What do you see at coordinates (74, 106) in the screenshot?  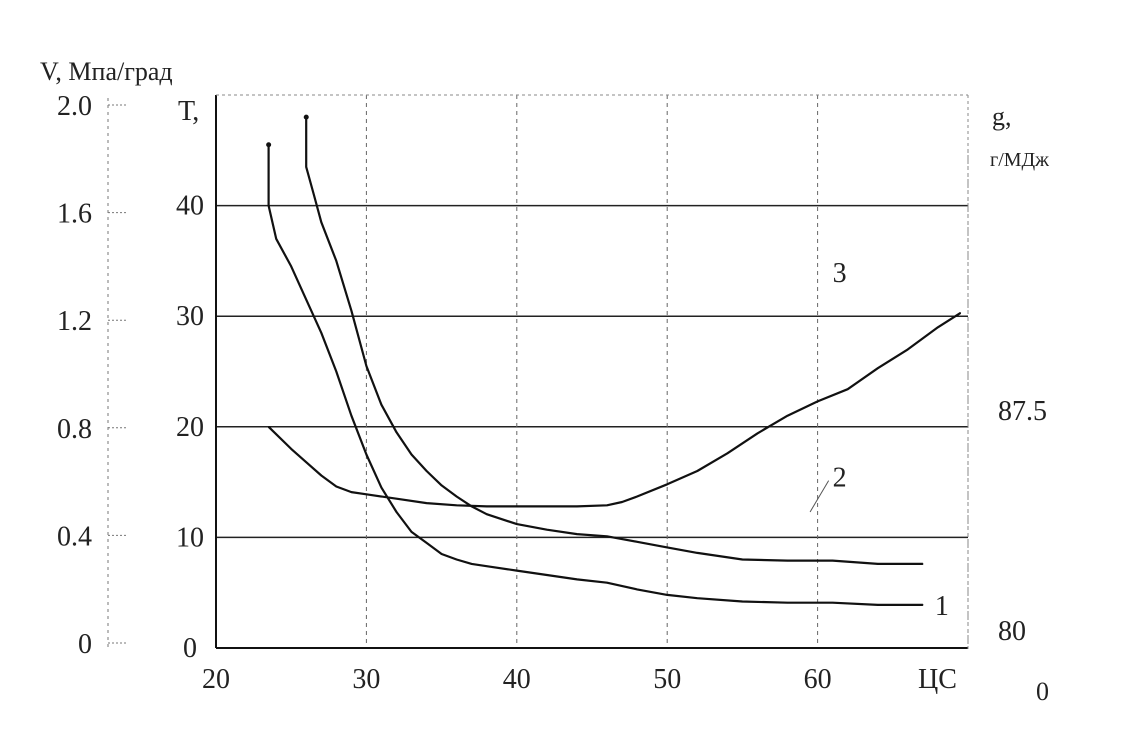 I see `v-axis-tick-label: 2.0` at bounding box center [74, 106].